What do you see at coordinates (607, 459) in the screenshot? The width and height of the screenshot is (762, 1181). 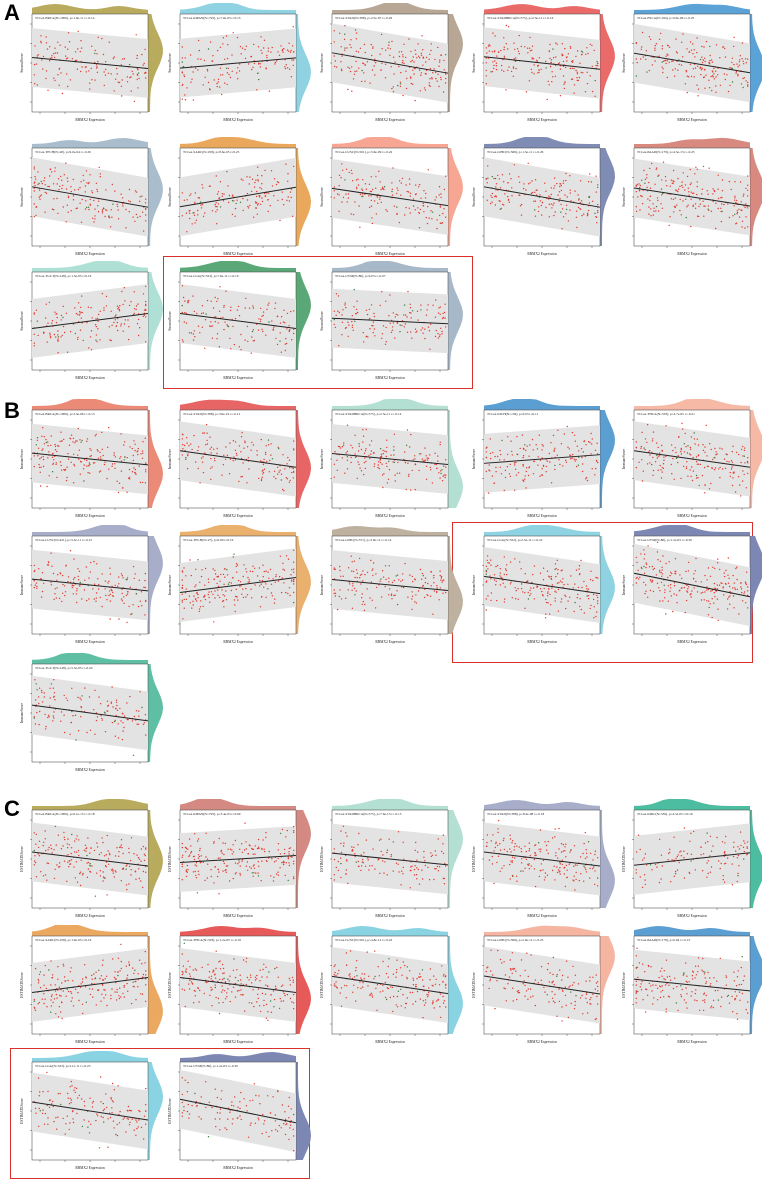 I see `right-density-curve` at bounding box center [607, 459].